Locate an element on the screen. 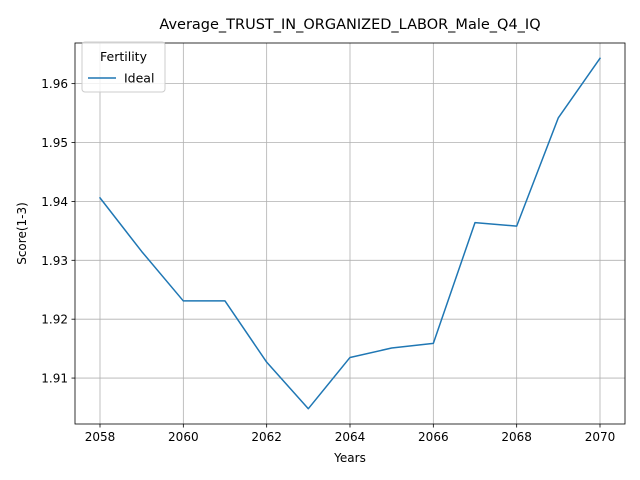 The height and width of the screenshot is (480, 640). y-axis-label: Score(1-3) is located at coordinates (22, 233).